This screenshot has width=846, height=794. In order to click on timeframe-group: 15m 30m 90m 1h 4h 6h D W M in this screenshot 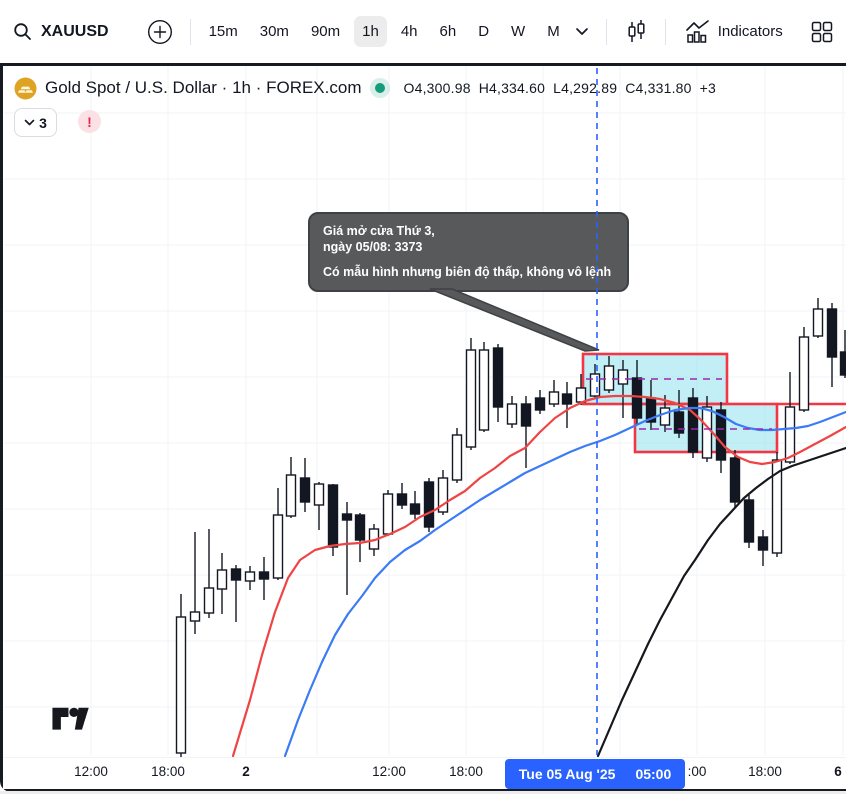, I will do `click(384, 31)`.